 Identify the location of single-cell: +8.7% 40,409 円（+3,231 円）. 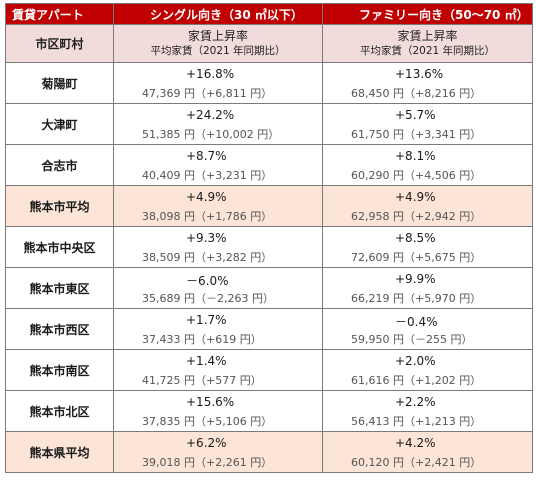
(218, 165).